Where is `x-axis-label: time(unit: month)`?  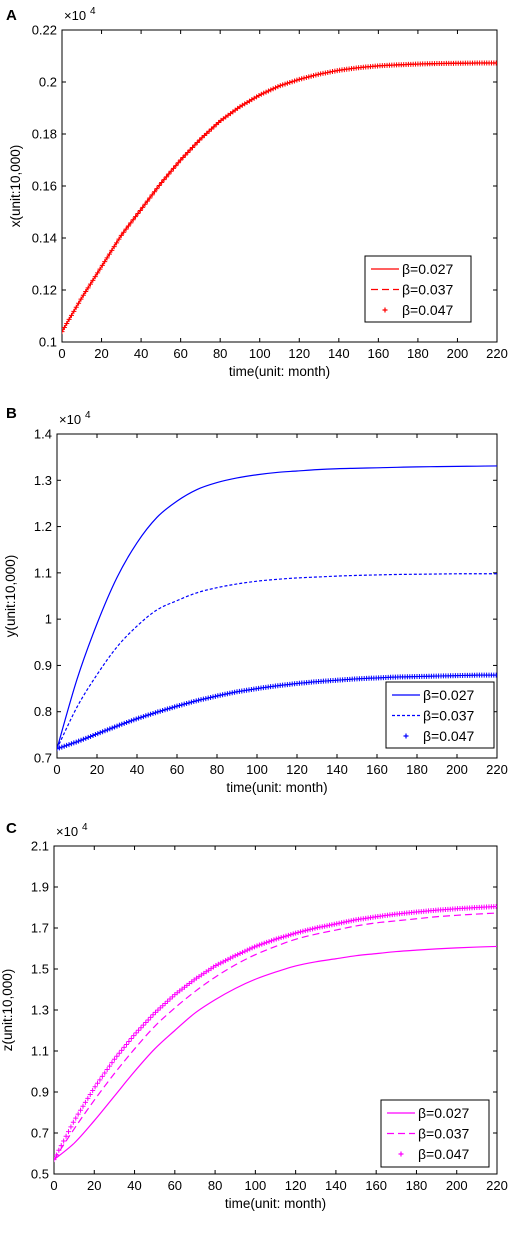
x-axis-label: time(unit: month) is located at coordinates (279, 371).